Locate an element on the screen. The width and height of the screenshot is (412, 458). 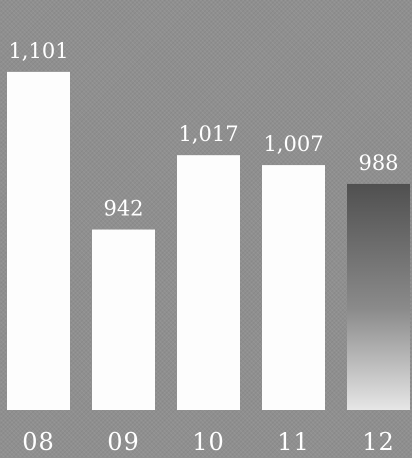
value-label-08: 1,101 is located at coordinates (38, 51).